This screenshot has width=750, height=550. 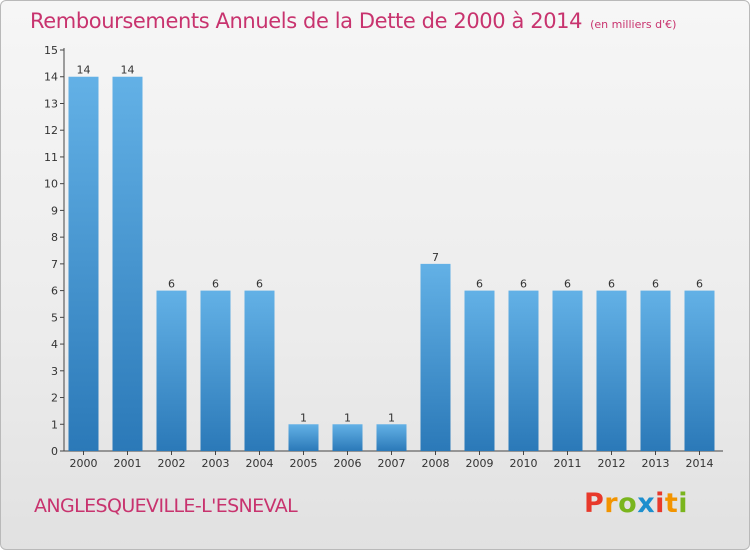 I want to click on proxiti-logo: Proxiti, so click(x=636, y=503).